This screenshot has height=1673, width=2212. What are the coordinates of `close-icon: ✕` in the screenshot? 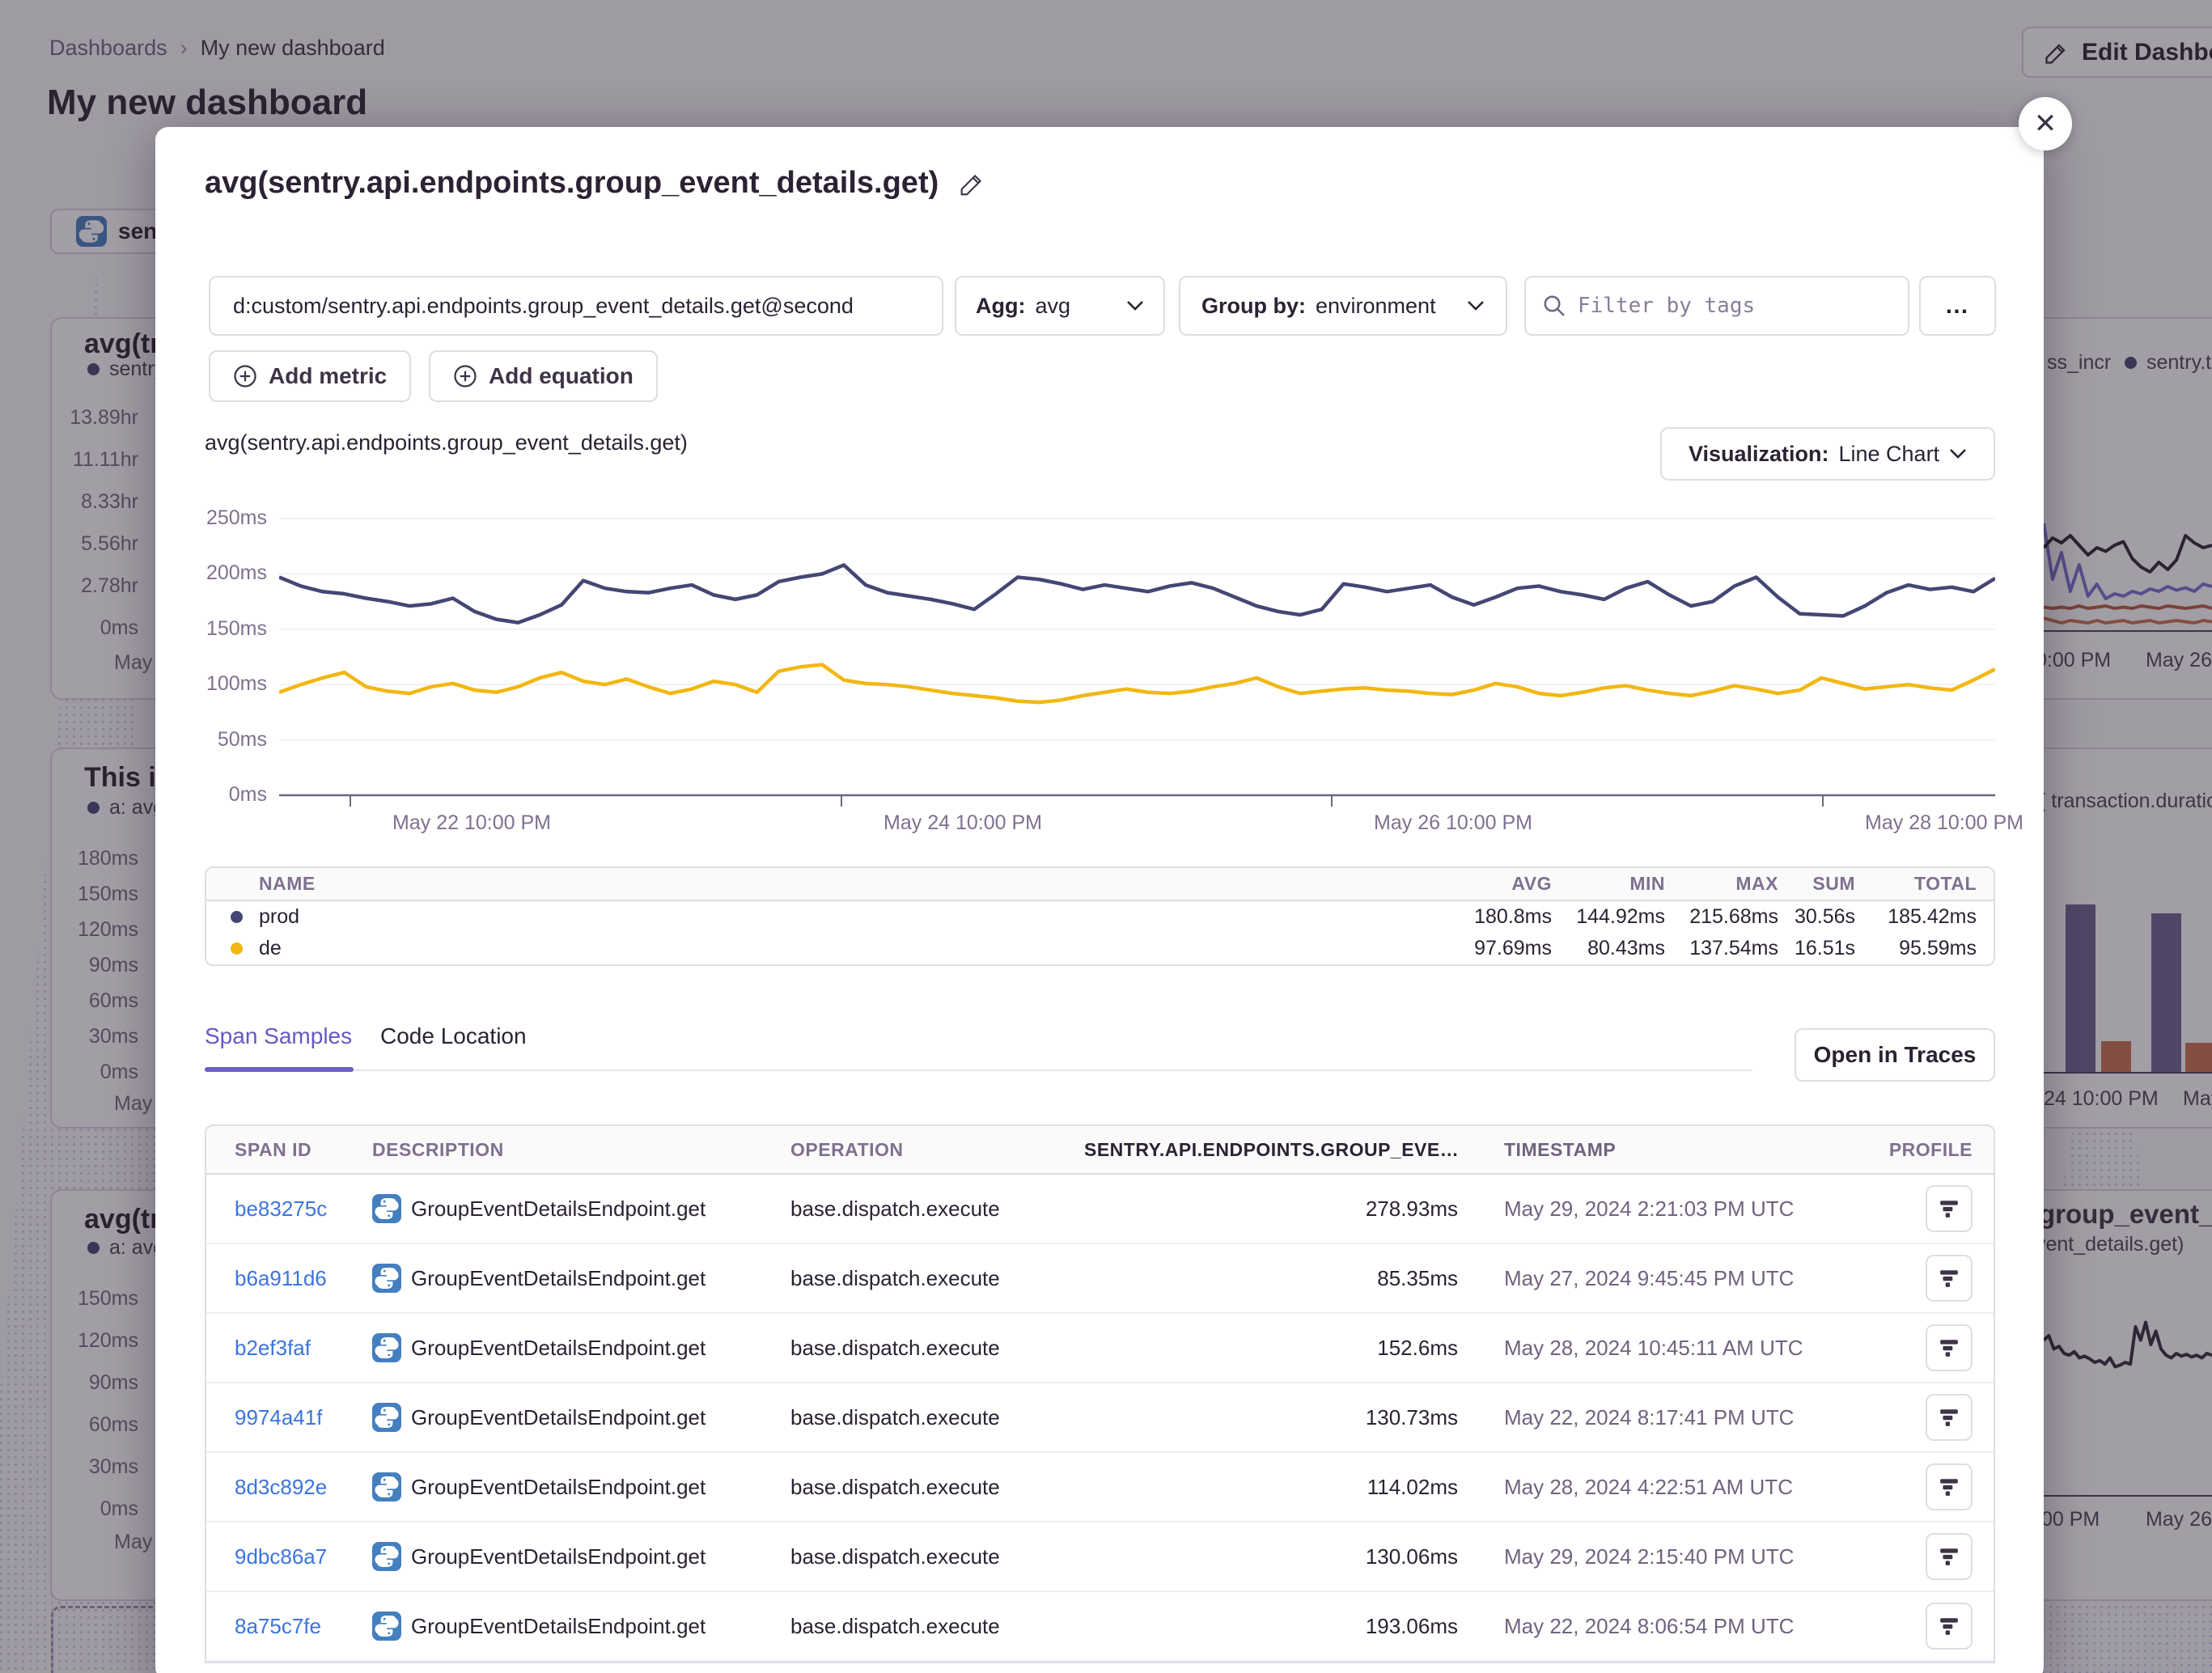 It's located at (2045, 124).